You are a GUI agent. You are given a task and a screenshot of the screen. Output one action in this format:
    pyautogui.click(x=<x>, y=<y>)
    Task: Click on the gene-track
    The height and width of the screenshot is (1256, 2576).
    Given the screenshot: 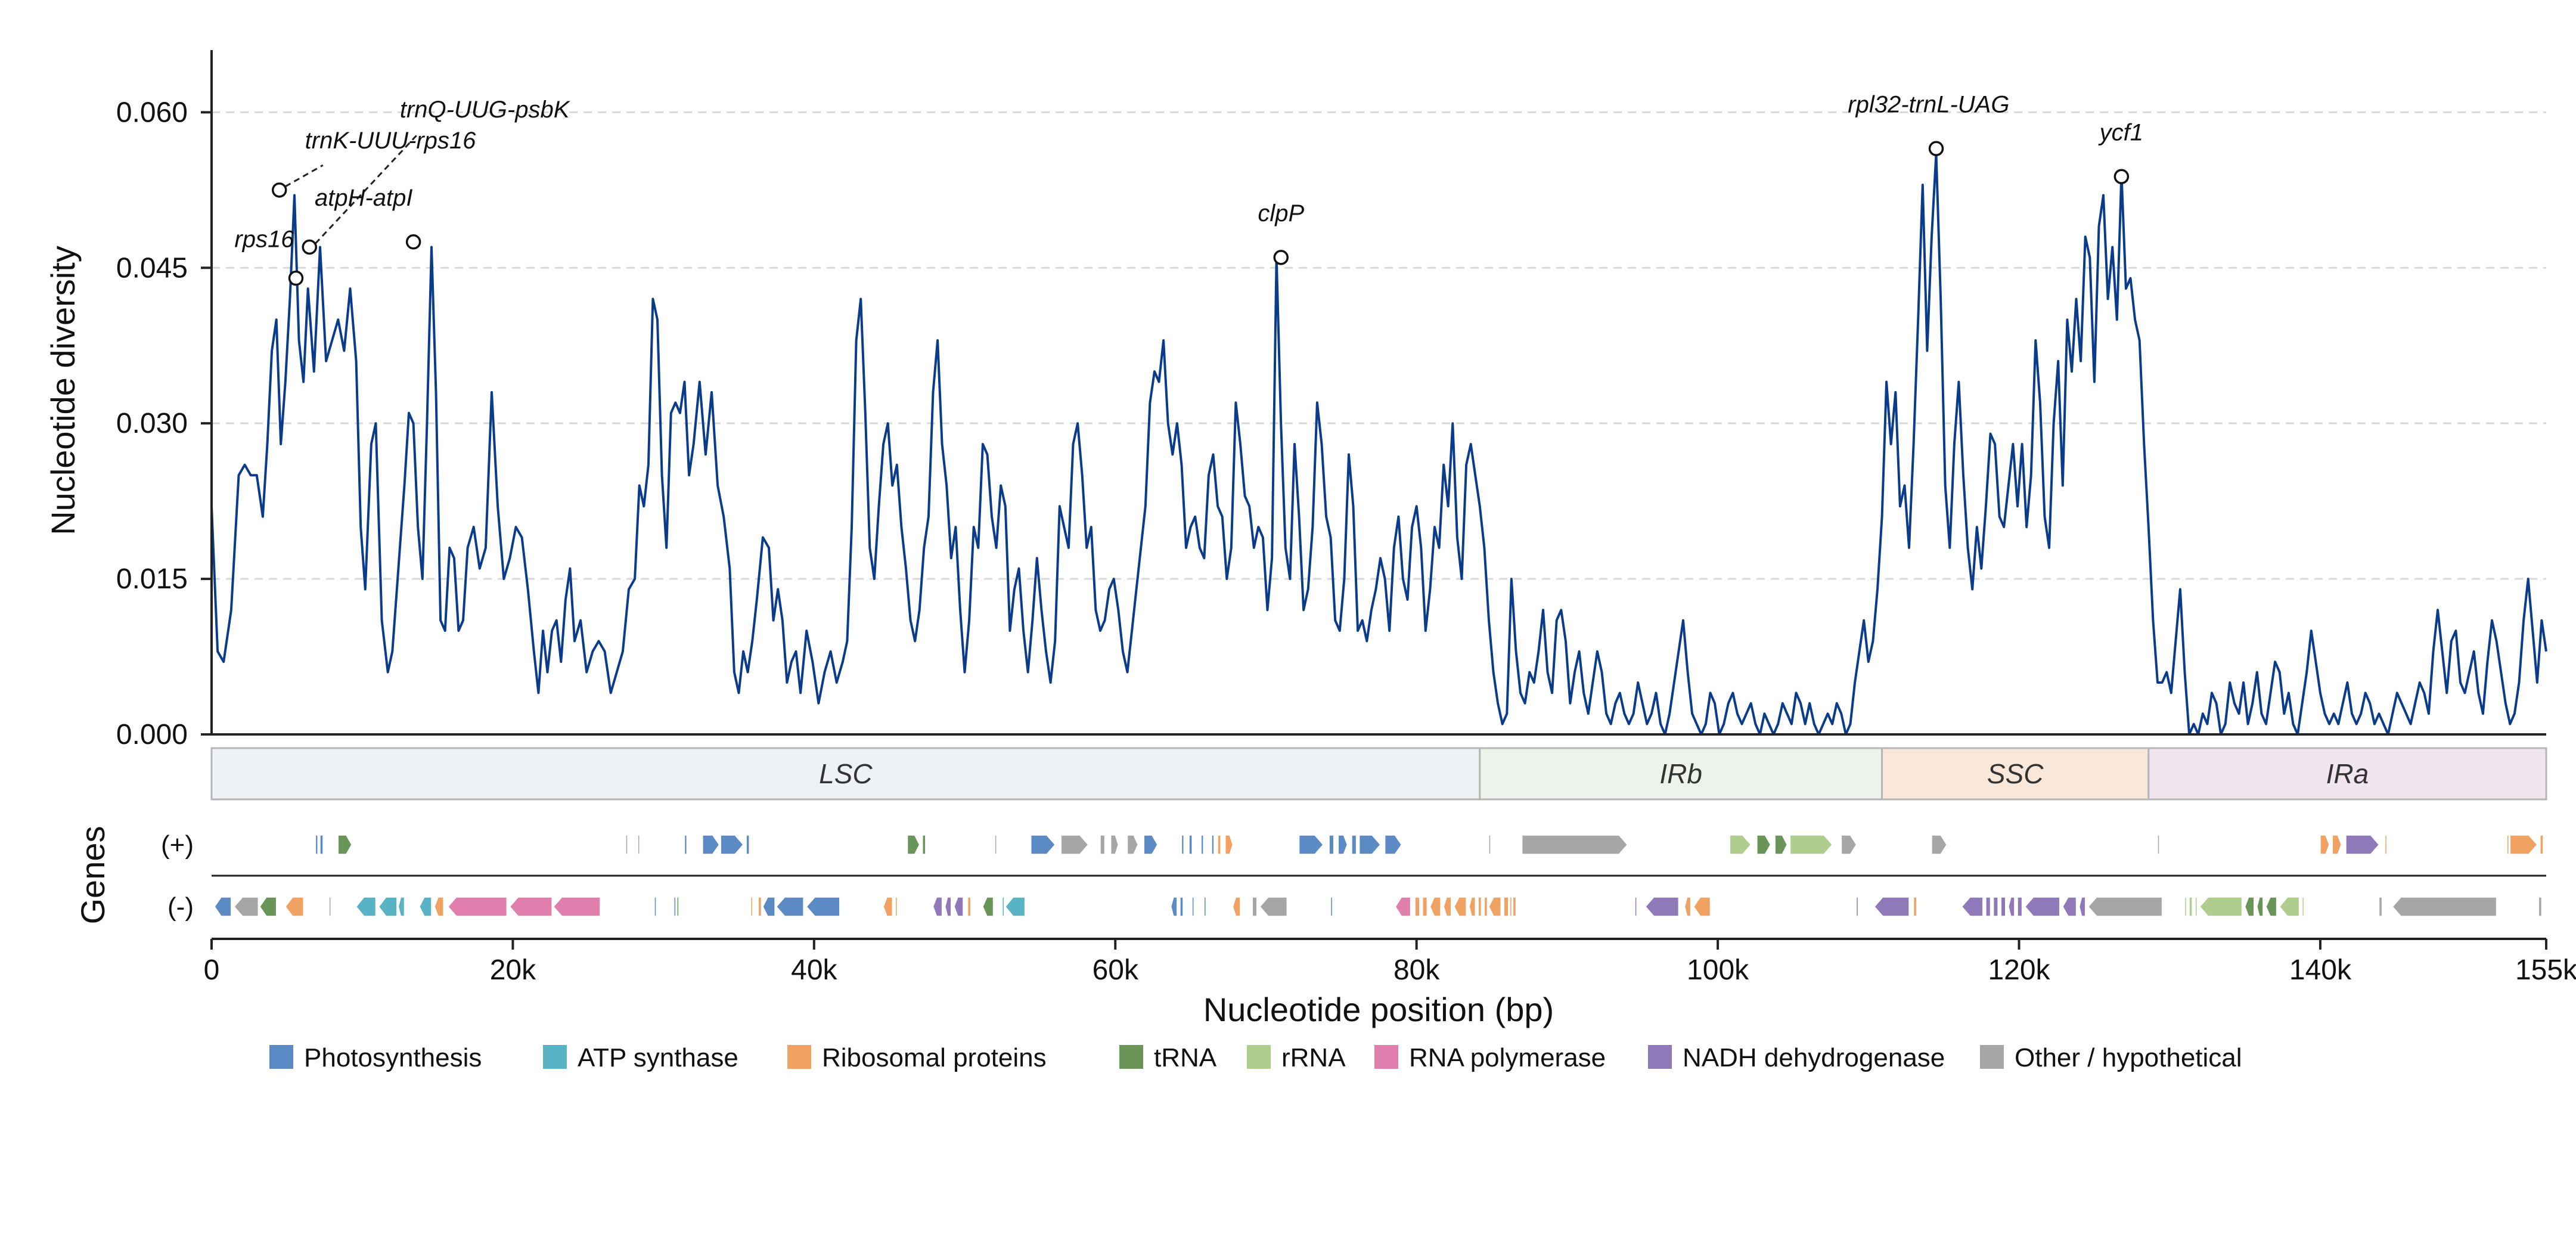 What is the action you would take?
    pyautogui.click(x=1379, y=876)
    